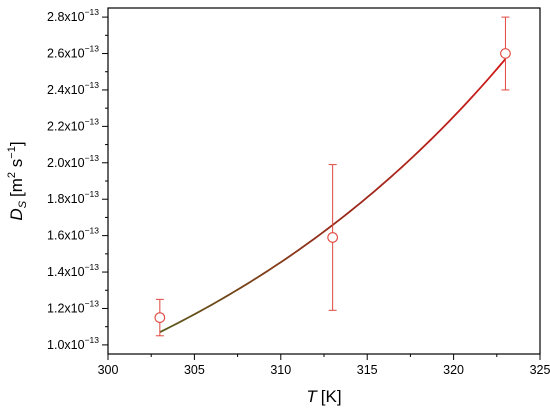 The width and height of the screenshot is (550, 416). Describe the element at coordinates (73, 161) in the screenshot. I see `y-tick-label: 2.0x10⁻¹³` at that location.